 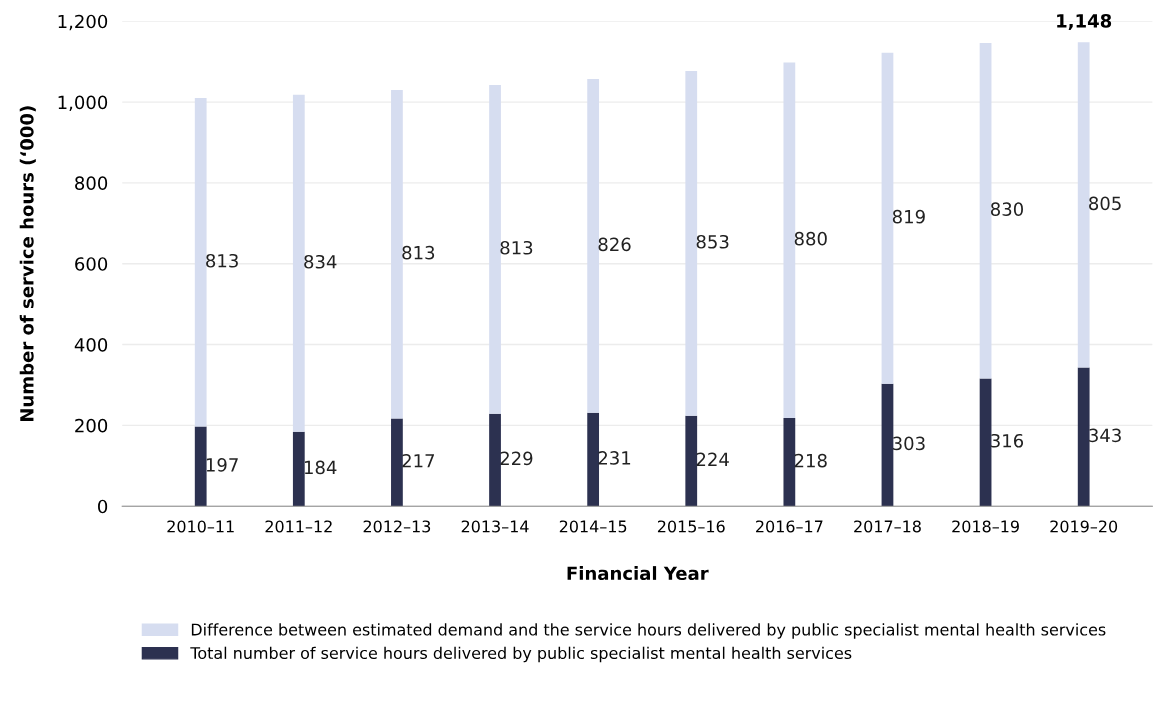 What do you see at coordinates (1084, 526) in the screenshot?
I see `x-tick-label: 2019–20` at bounding box center [1084, 526].